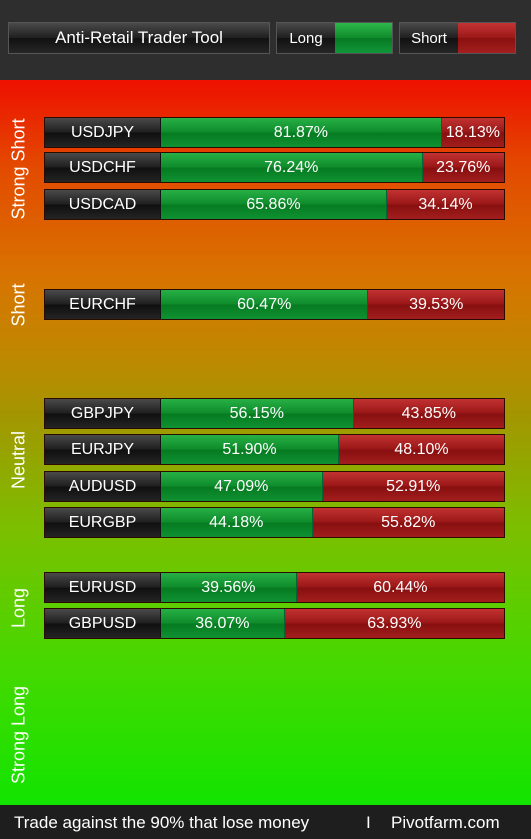 This screenshot has height=839, width=531. What do you see at coordinates (445, 822) in the screenshot?
I see `footer-brand-link: Pivotfarm.com` at bounding box center [445, 822].